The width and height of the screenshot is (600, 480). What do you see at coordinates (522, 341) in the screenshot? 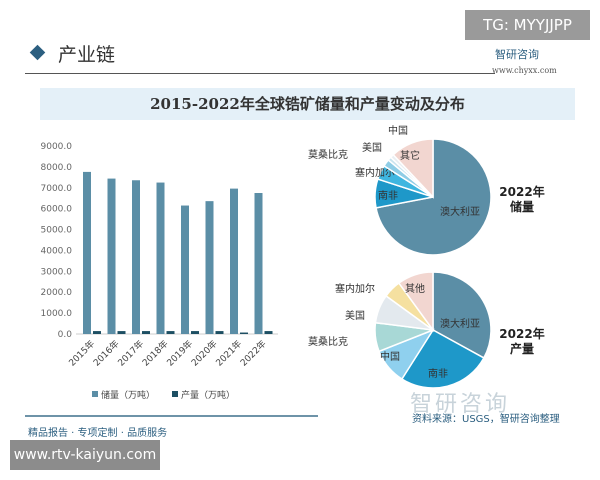
I see `production-pie-title: 2022年产量` at bounding box center [522, 341].